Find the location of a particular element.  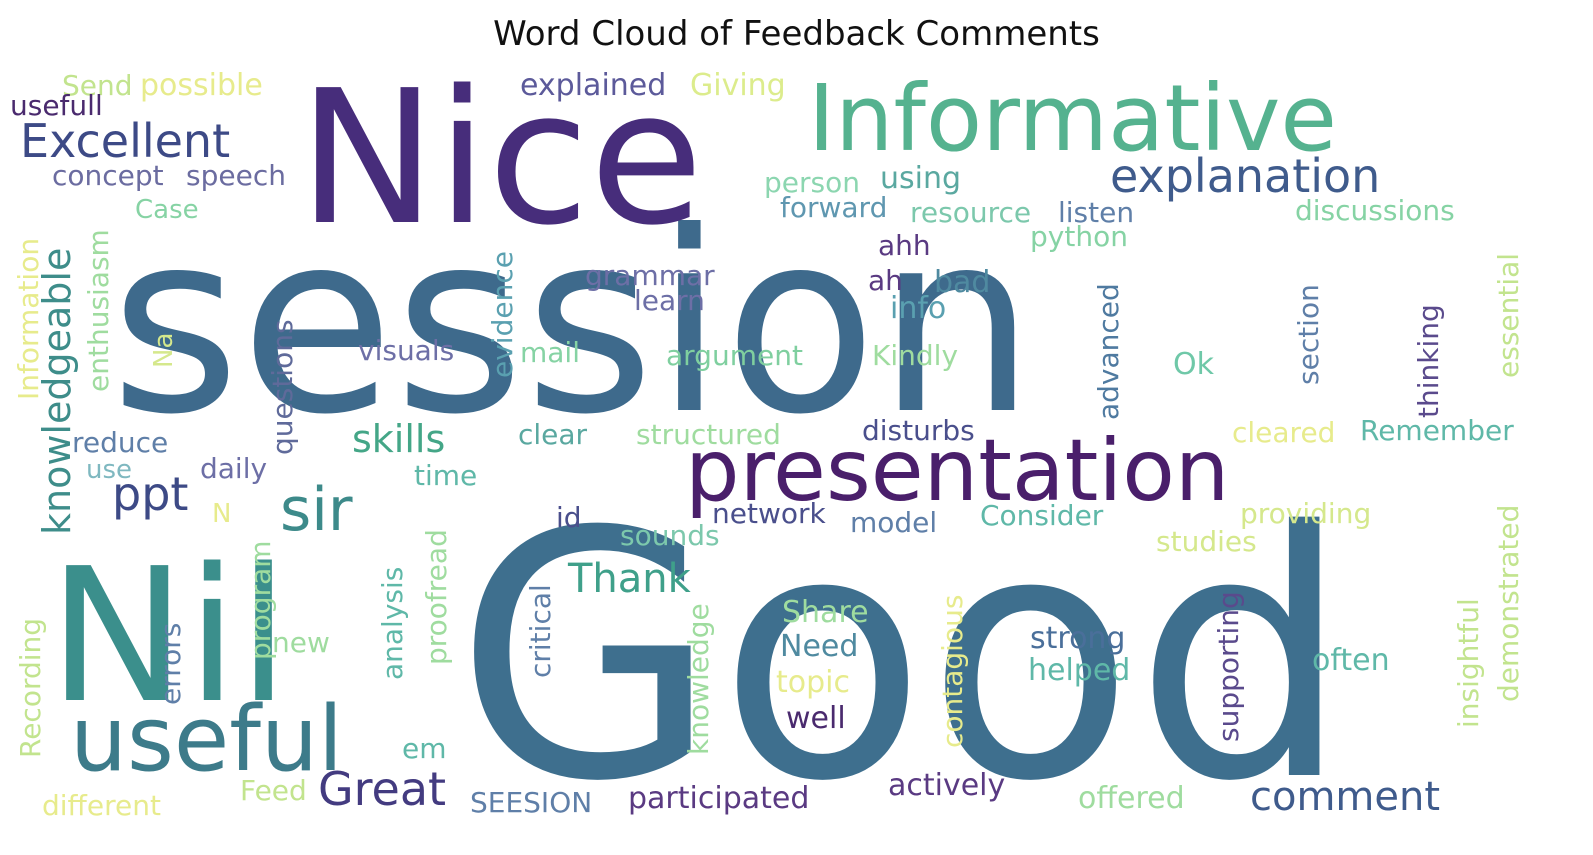

word-ok: Ok is located at coordinates (1194, 364).